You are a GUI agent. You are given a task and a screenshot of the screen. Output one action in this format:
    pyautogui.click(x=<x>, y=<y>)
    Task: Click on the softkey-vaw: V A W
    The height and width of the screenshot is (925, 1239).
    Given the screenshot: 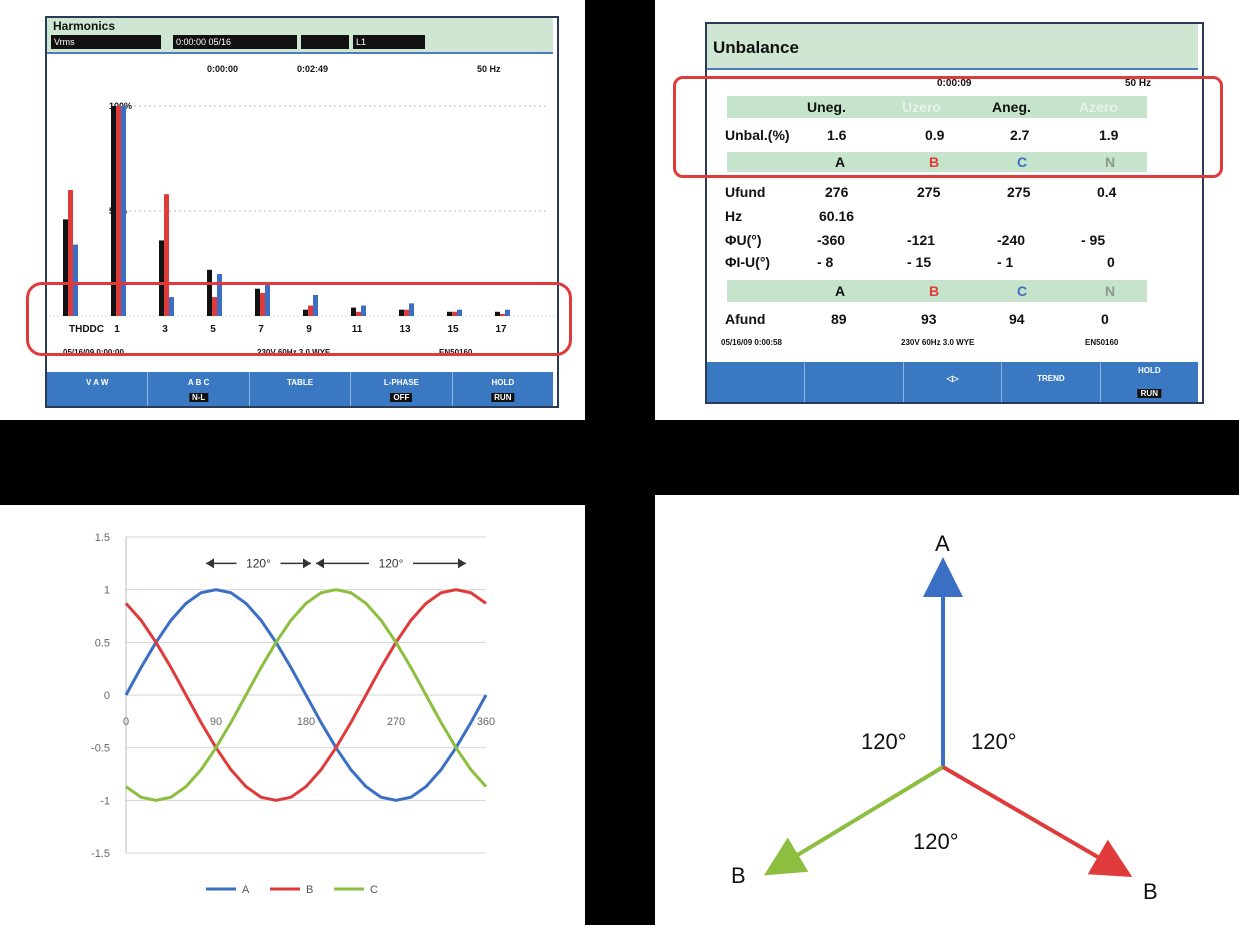 What is the action you would take?
    pyautogui.click(x=98, y=389)
    